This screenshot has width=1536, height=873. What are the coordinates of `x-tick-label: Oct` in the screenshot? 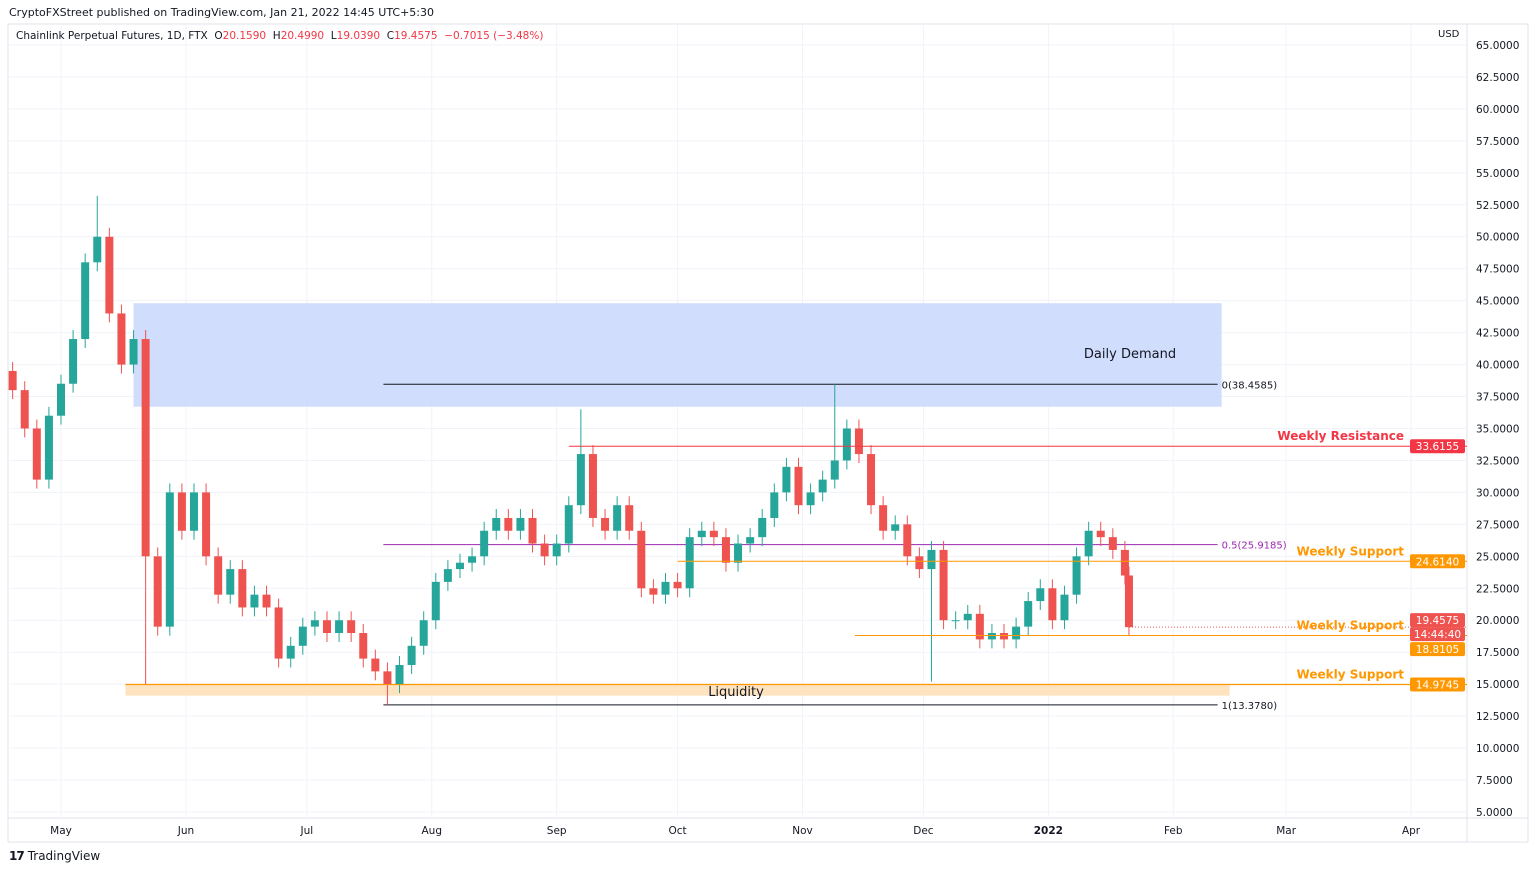 It's located at (678, 831).